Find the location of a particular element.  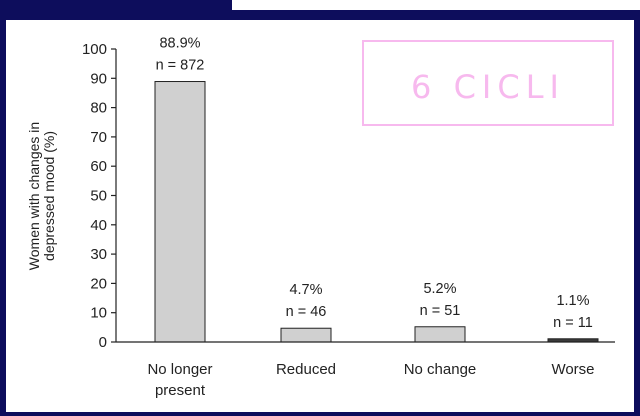

bar-percent-label: 88.9% is located at coordinates (179, 44).